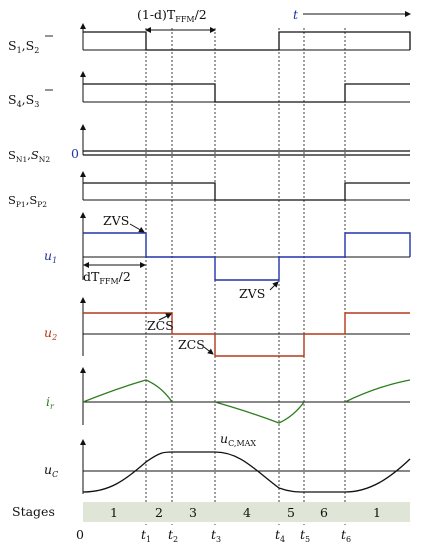 This screenshot has height=550, width=424. I want to click on label-sn1-sn2: SN1,SN2, so click(29, 156).